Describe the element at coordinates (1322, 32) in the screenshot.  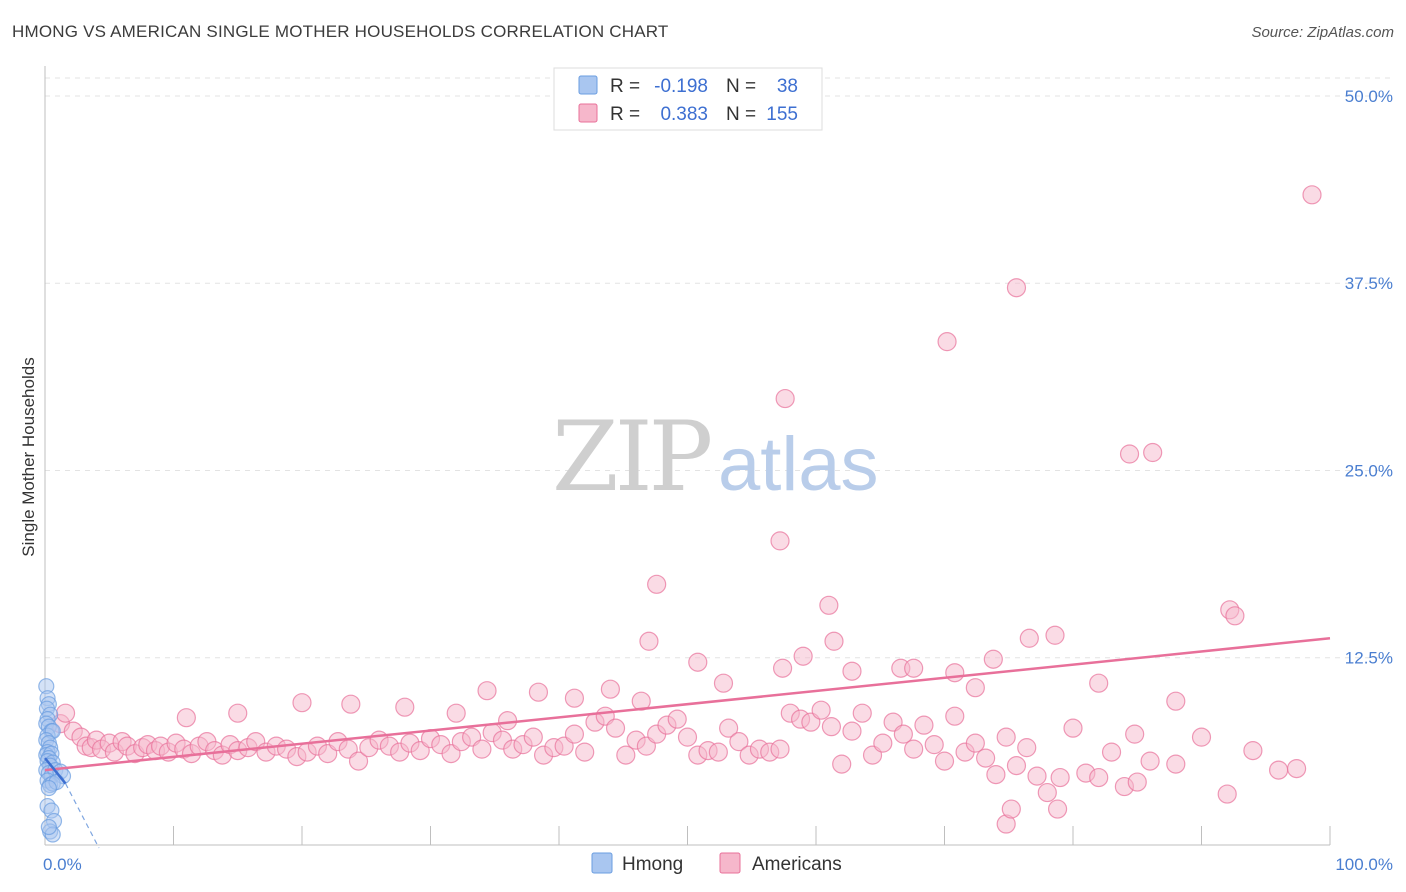
I see `source-label: Source: ZipAtlas.com` at that location.